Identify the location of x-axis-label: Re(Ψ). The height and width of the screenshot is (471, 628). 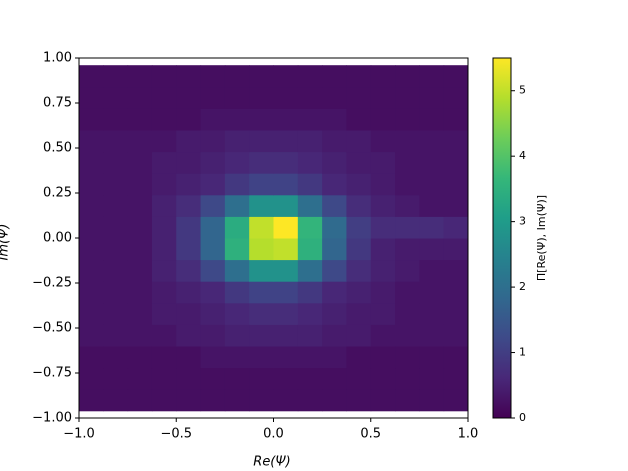
(271, 462).